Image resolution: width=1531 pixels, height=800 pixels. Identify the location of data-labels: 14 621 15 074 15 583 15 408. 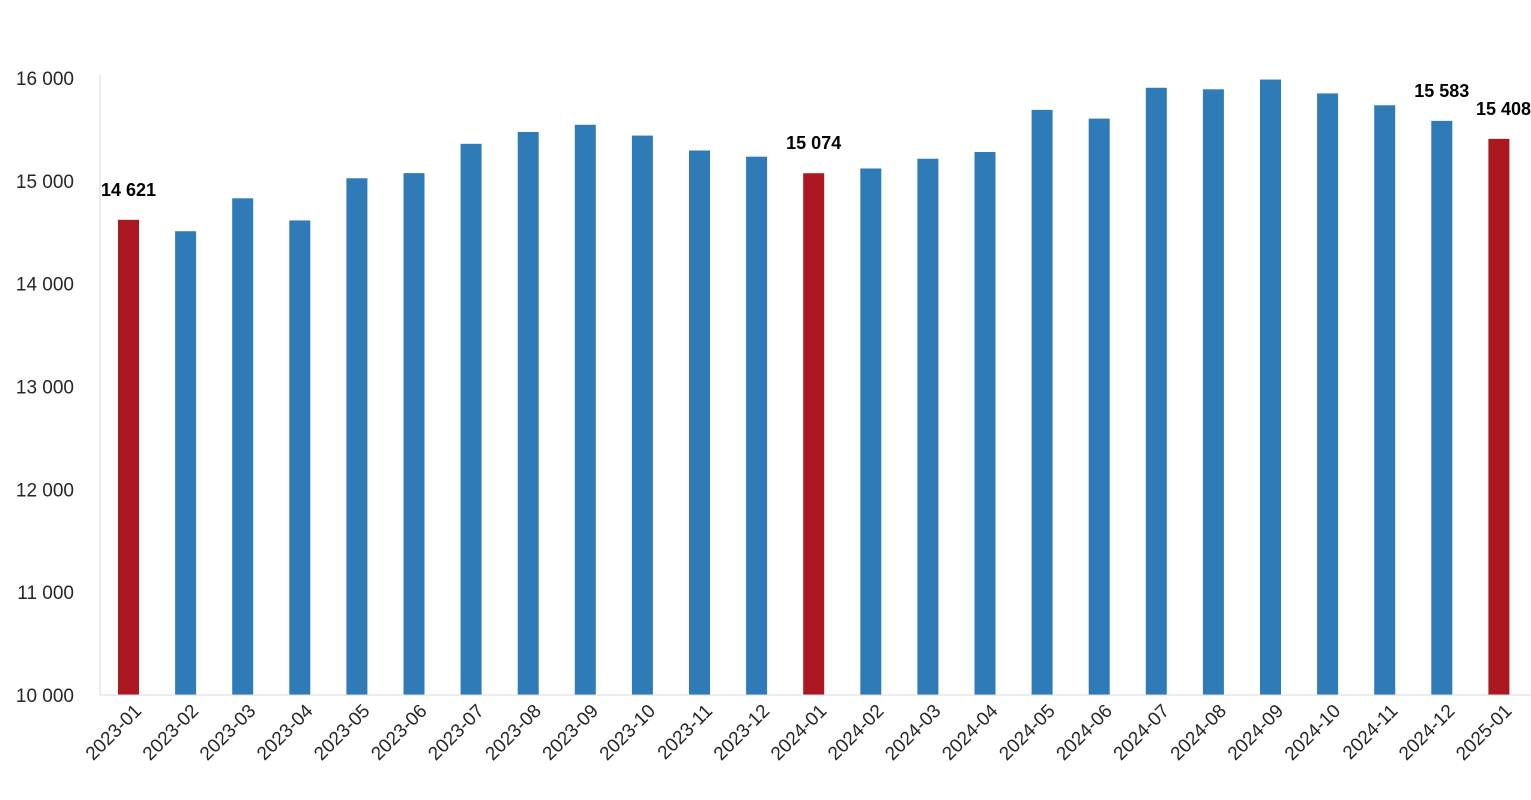
(816, 140).